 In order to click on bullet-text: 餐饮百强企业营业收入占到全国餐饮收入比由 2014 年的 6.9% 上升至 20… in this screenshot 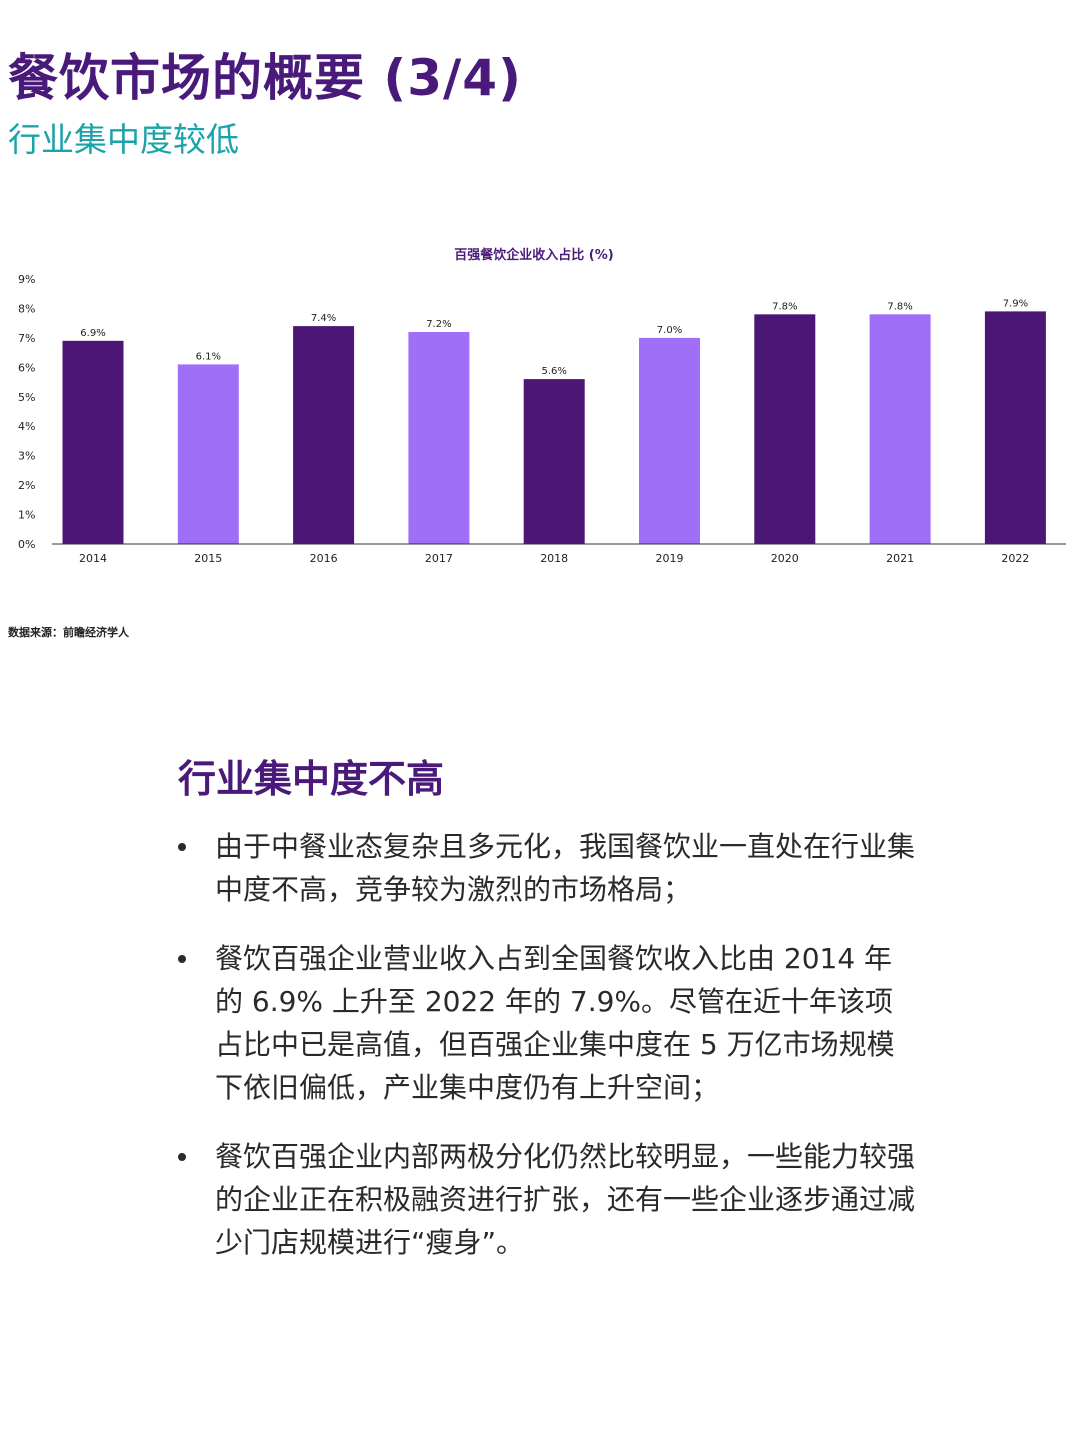, I will do `click(555, 1023)`.